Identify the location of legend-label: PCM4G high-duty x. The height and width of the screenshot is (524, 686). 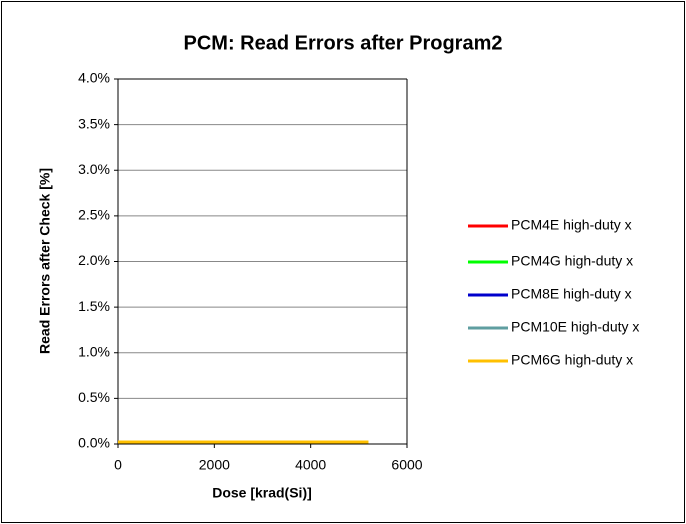
(572, 261).